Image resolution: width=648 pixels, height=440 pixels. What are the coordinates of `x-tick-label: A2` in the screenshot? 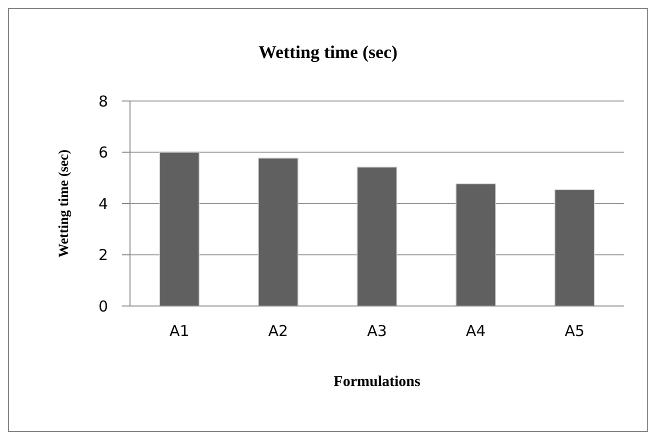 It's located at (278, 331).